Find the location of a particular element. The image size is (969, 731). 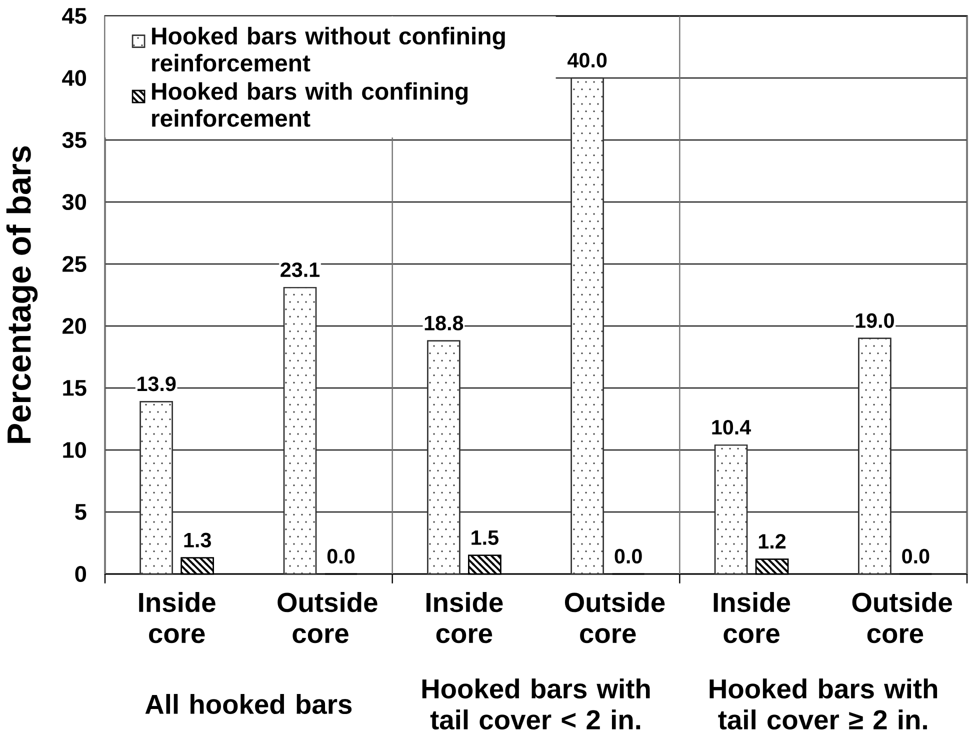

y-tick-label: 30 is located at coordinates (74, 202).